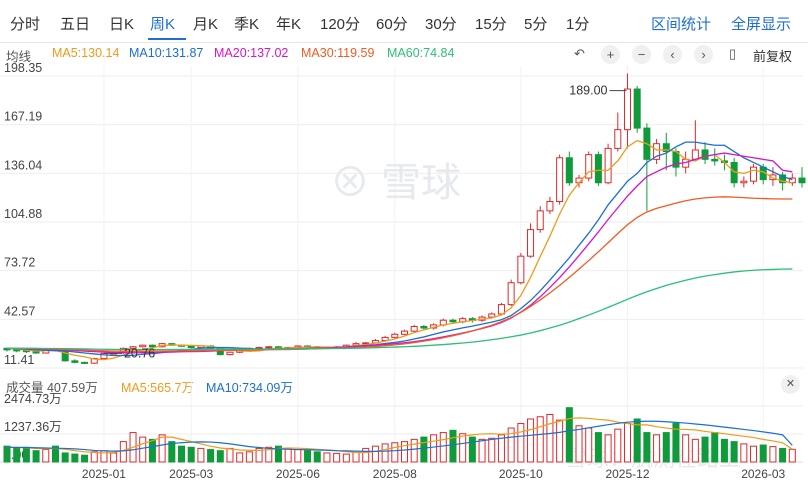 The image size is (808, 485). I want to click on tab-9: 30分, so click(441, 24).